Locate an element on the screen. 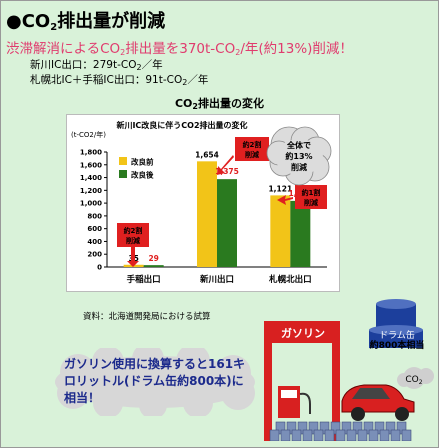  chart-title: 新川IC改良に伴うCO2排出量の変化 is located at coordinates (181, 125).